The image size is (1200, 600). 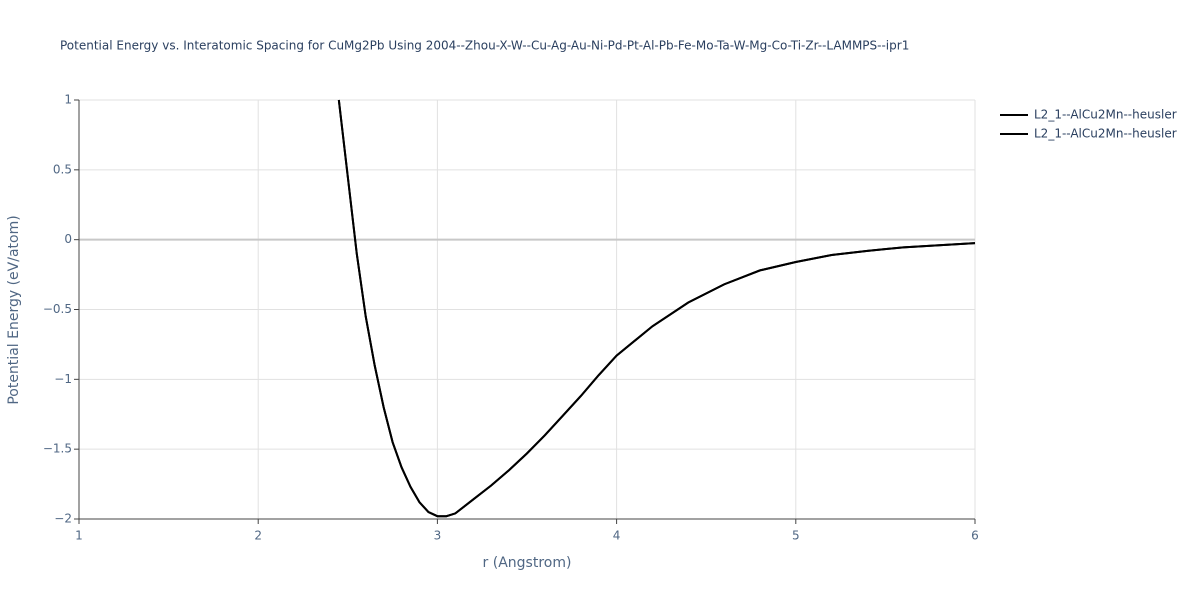 I want to click on y-tick-label: −0.5, so click(x=57, y=309).